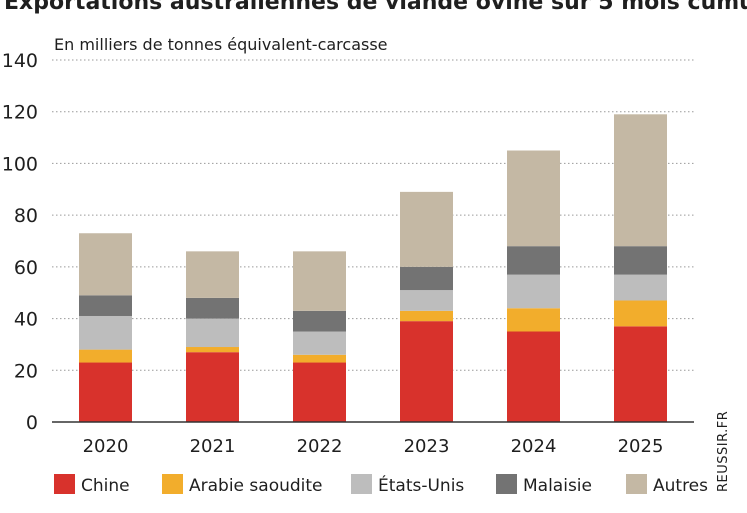  Describe the element at coordinates (212, 387) in the screenshot. I see `bar-2021-chine` at that location.